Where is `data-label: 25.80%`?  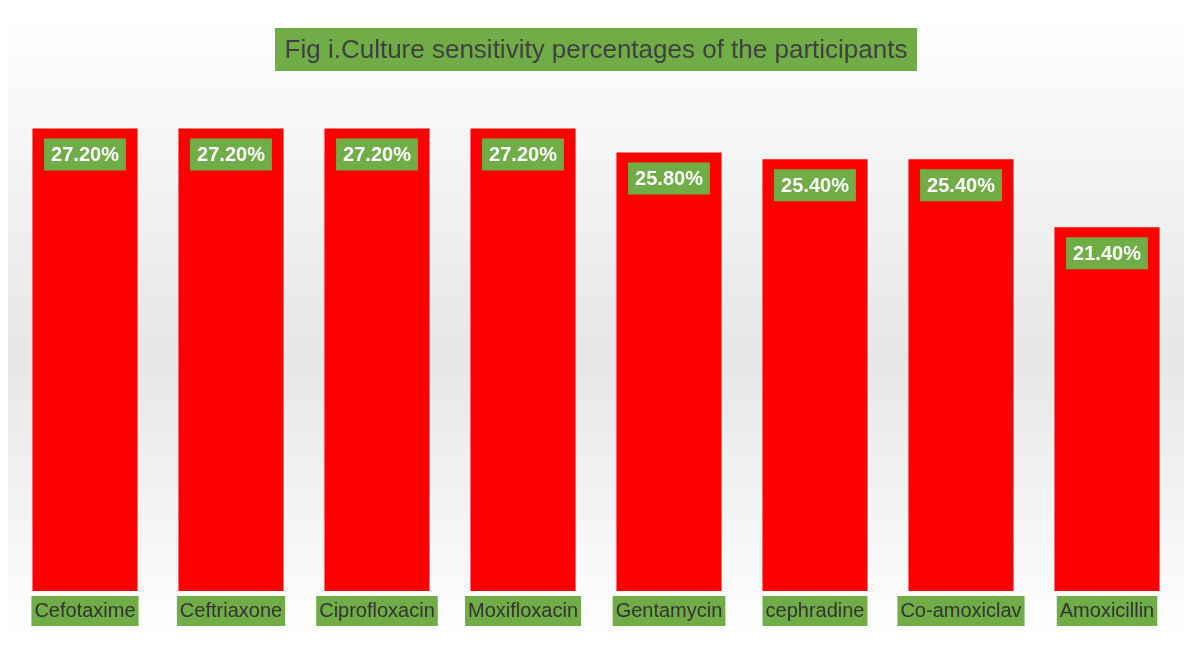 data-label: 25.80% is located at coordinates (669, 177).